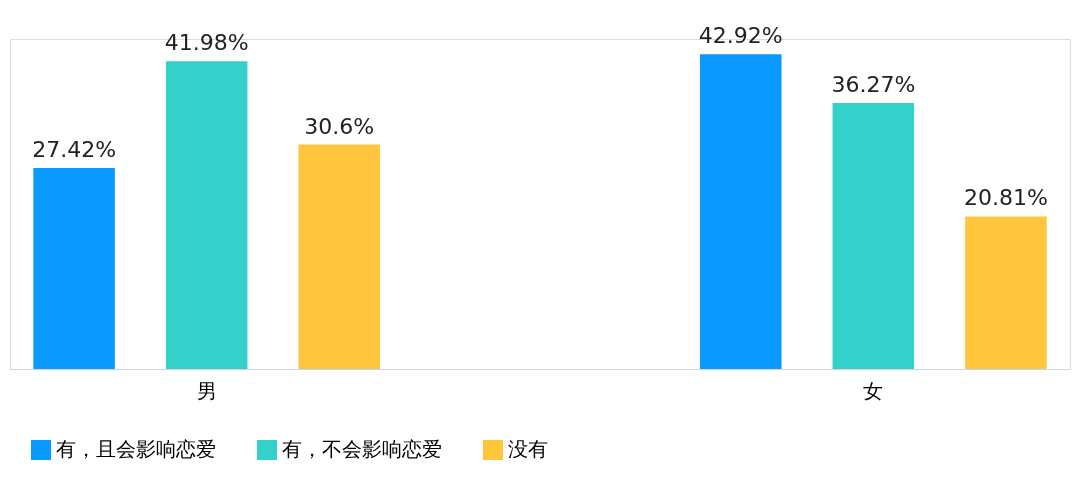  I want to click on legend-label: 有，且会影响恋爱, so click(136, 449).